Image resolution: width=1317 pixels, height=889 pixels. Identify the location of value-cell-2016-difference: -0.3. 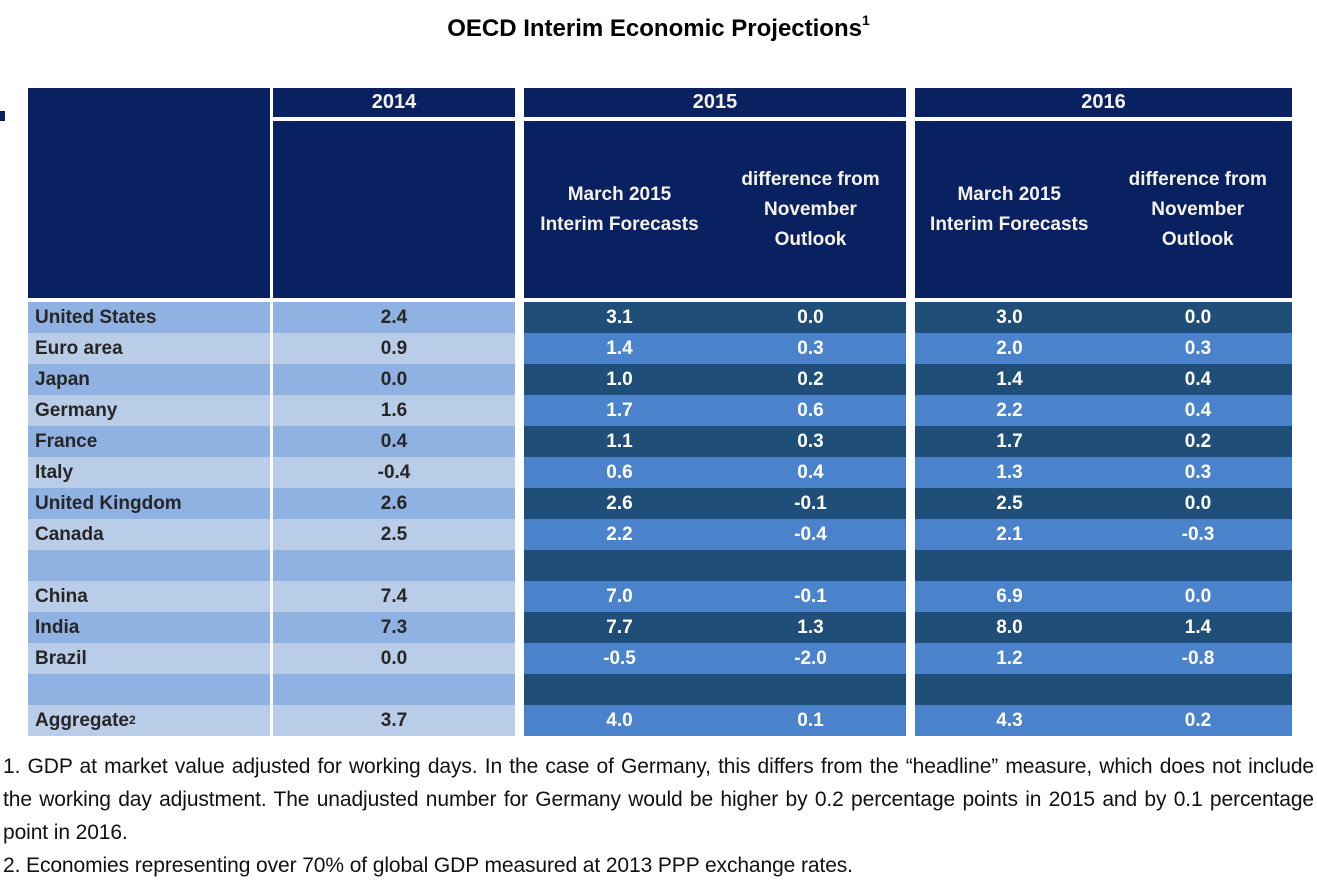
(1198, 534).